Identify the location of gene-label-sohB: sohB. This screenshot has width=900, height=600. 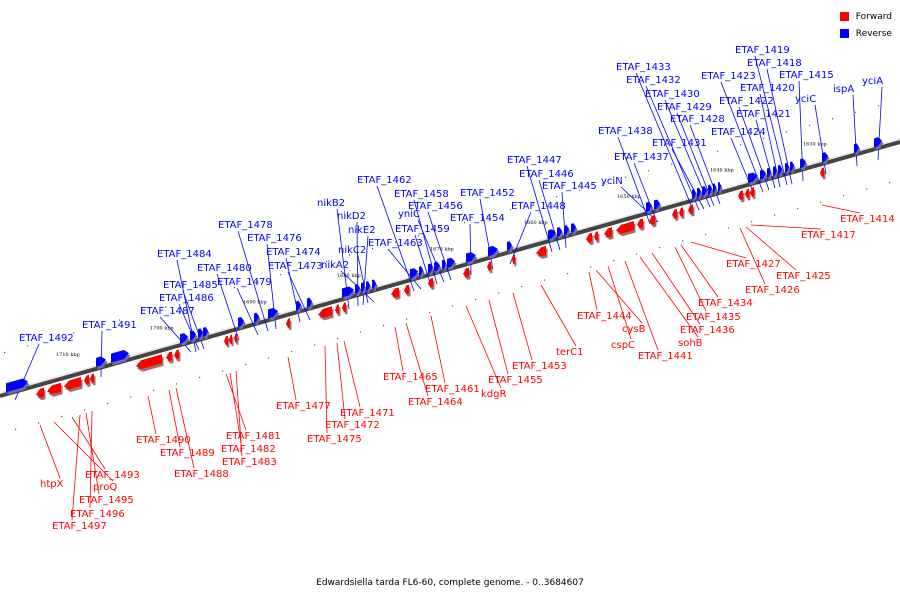
(690, 343).